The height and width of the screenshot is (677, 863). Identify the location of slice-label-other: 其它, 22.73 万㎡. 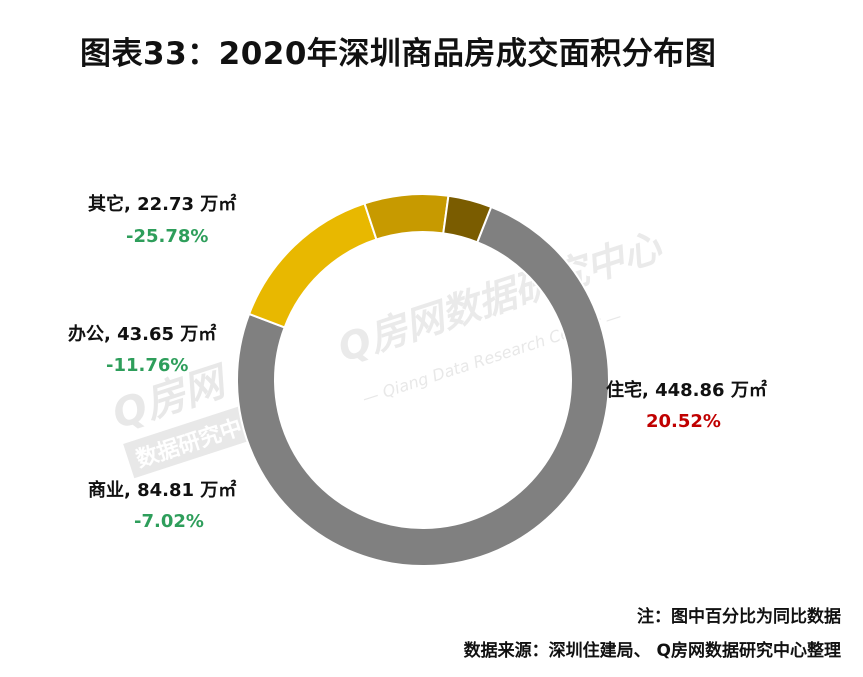
(162, 204).